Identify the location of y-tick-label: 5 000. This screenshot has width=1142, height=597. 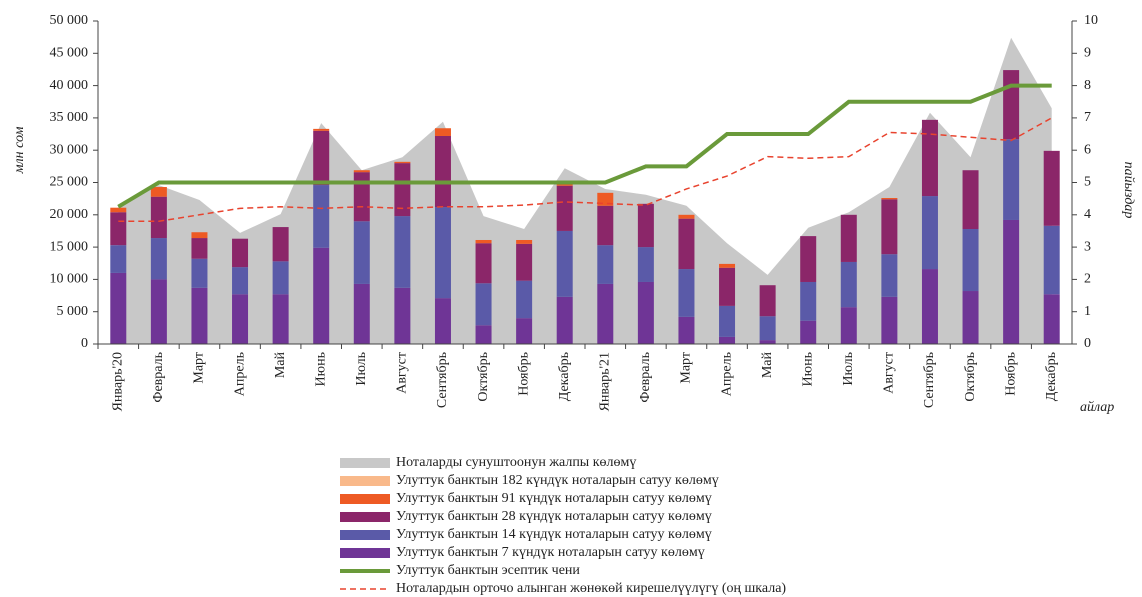
(73, 311).